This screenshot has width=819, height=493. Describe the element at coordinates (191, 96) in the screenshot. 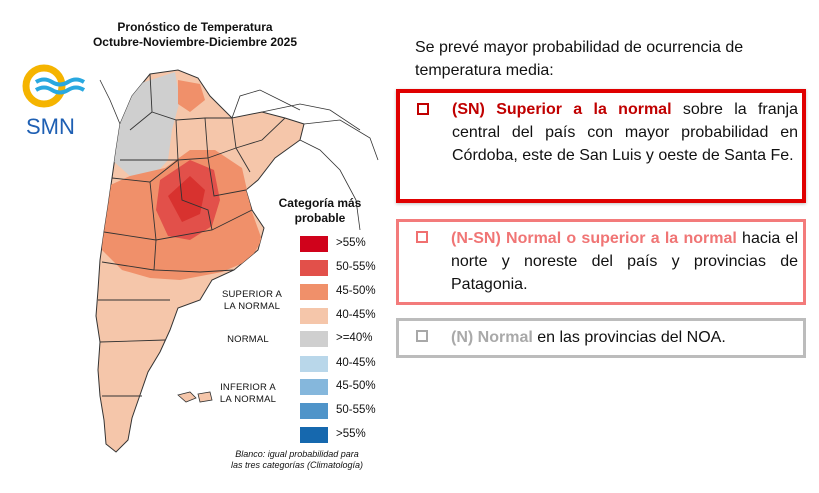

I see `region-45-50-north` at that location.